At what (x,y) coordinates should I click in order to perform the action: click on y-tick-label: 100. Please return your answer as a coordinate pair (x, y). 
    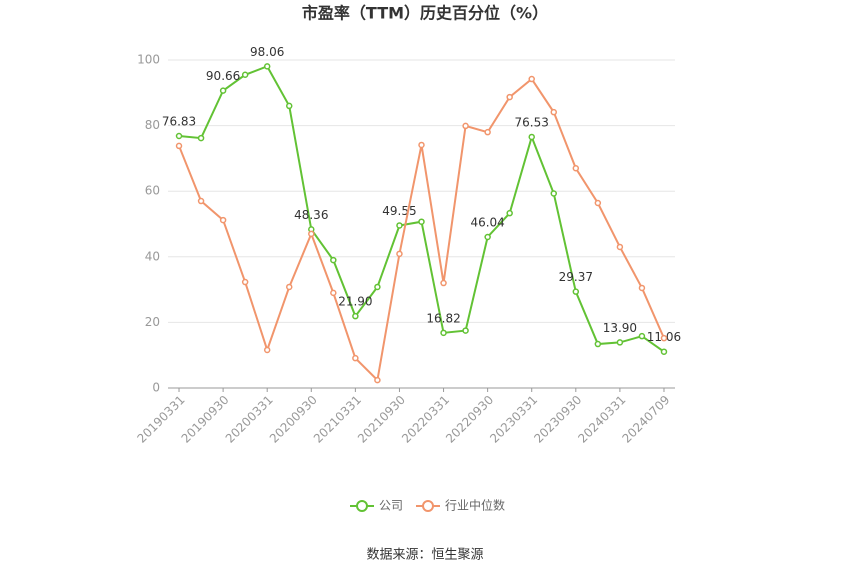
    Looking at the image, I should click on (148, 60).